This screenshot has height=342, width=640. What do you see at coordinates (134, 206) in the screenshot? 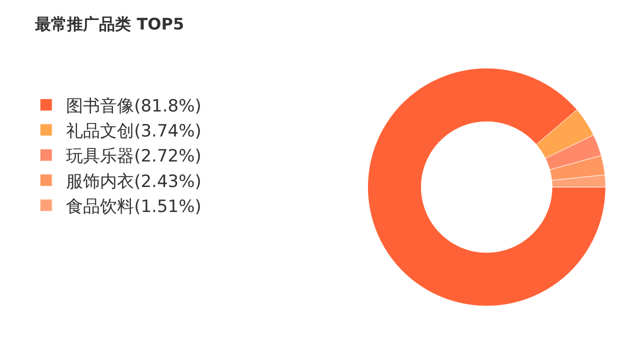
I see `legend-label: 食品饮料(1.51%)` at bounding box center [134, 206].